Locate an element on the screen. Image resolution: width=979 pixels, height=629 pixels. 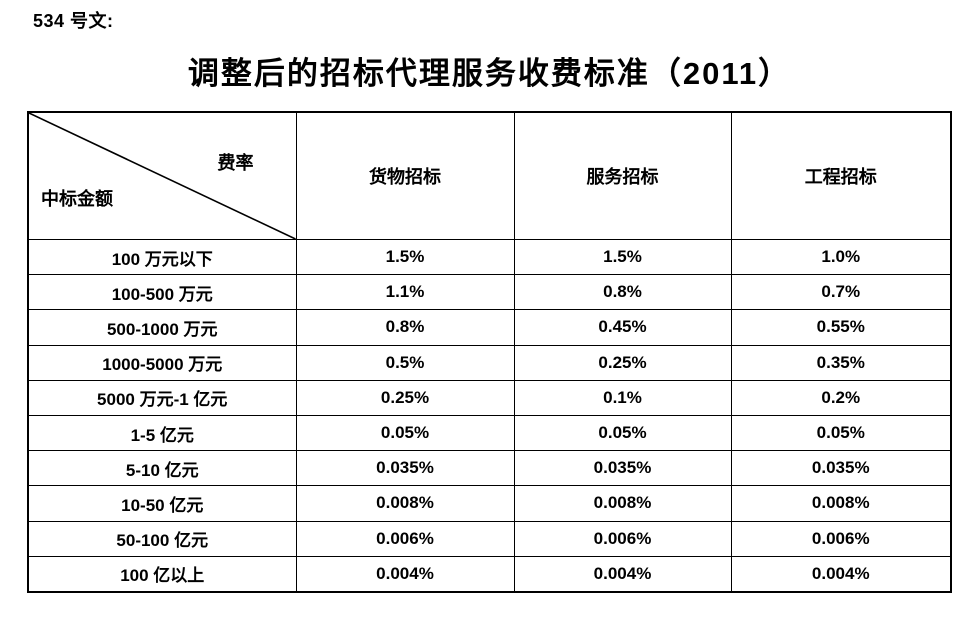
table-row: 100 万元以下 1.5% 1.5% 1.0% is located at coordinates (489, 257).